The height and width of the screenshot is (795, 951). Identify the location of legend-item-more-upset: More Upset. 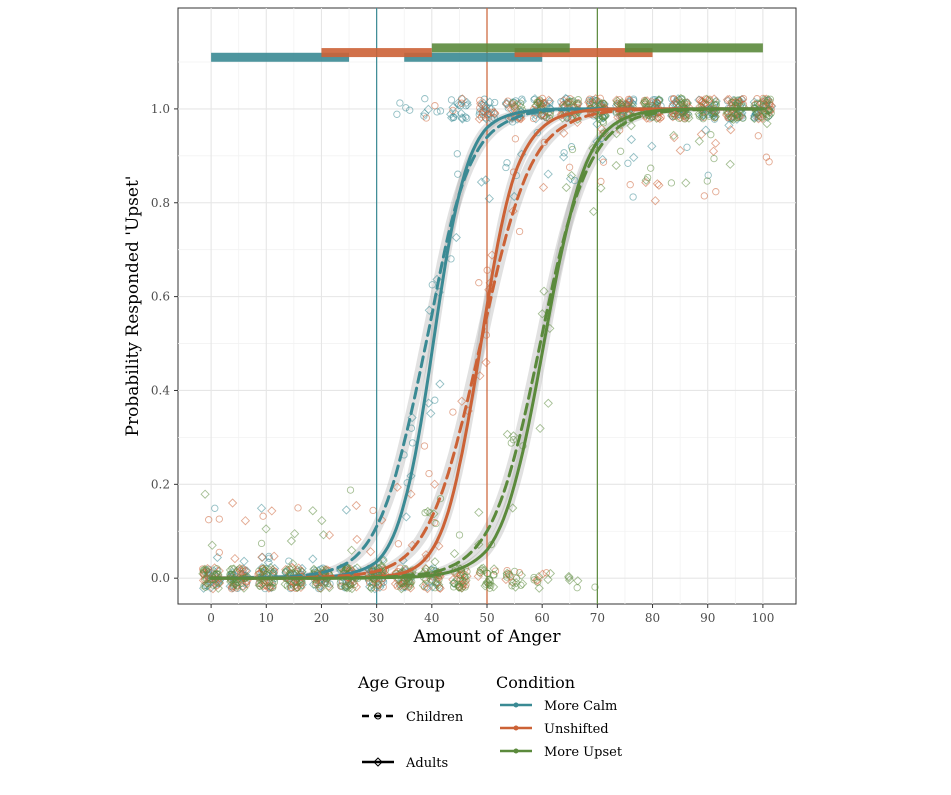
(561, 752).